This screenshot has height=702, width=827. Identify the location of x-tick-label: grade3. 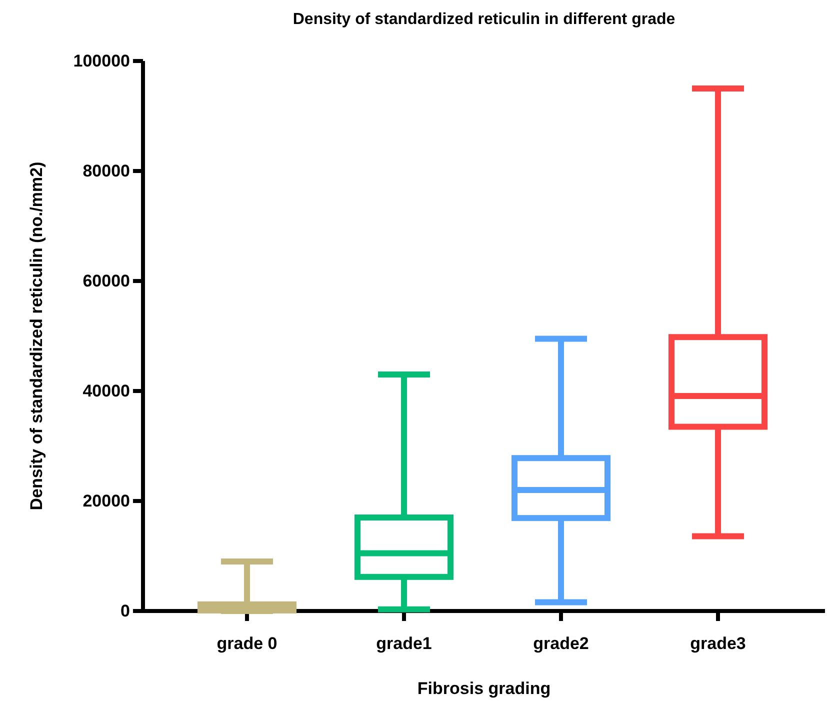
(718, 643).